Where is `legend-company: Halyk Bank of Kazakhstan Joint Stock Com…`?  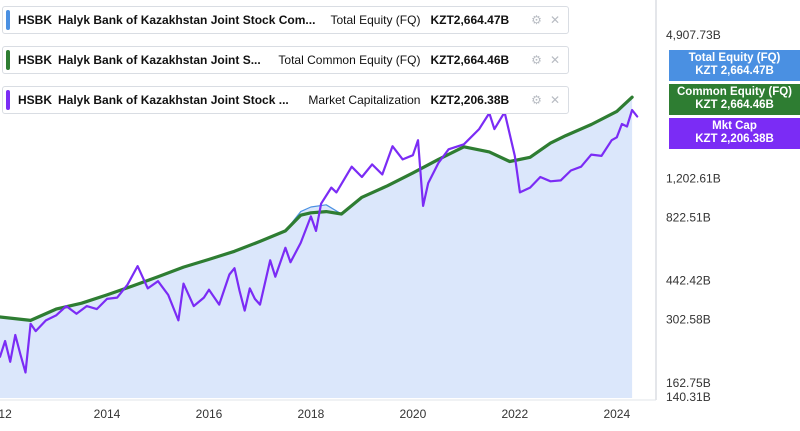 legend-company: Halyk Bank of Kazakhstan Joint Stock Com… is located at coordinates (187, 20).